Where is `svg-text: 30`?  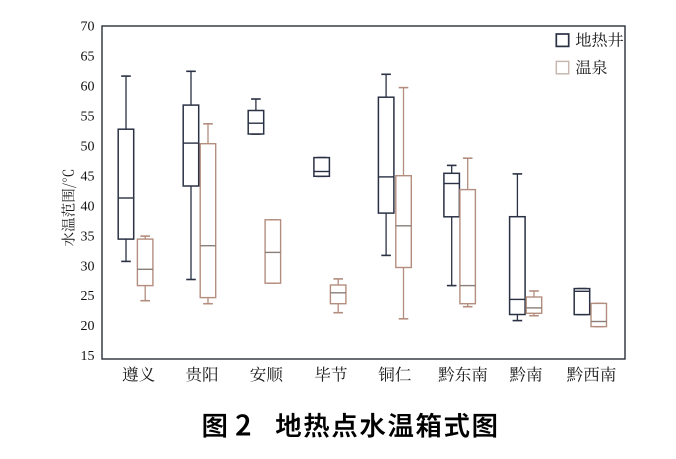 svg-text: 30 is located at coordinates (88, 266).